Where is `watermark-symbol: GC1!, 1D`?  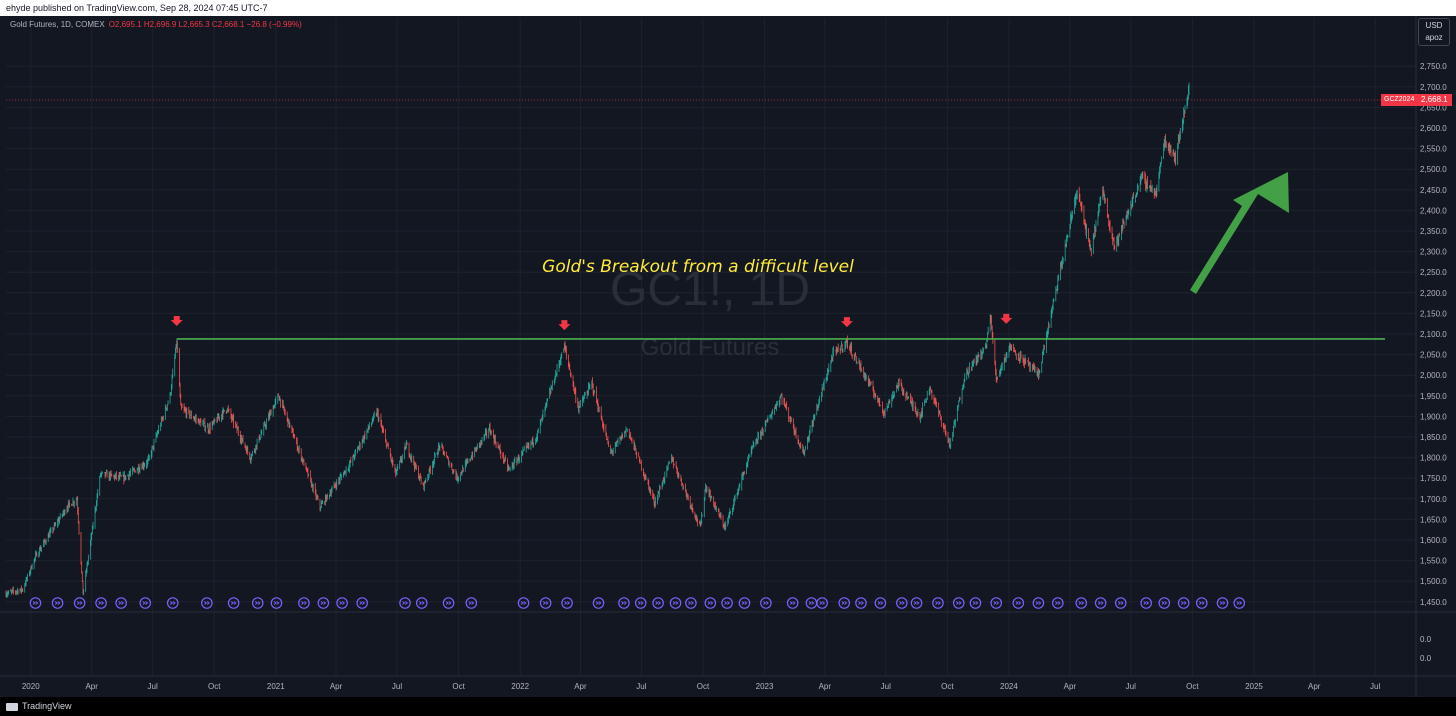
watermark-symbol: GC1!, 1D is located at coordinates (710, 289).